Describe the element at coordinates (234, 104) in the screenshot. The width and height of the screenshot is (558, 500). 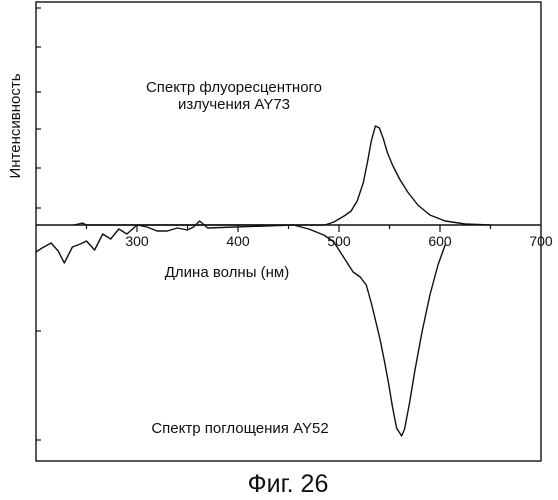
I see `fluorescence-label-line-2: излучения AY73` at that location.